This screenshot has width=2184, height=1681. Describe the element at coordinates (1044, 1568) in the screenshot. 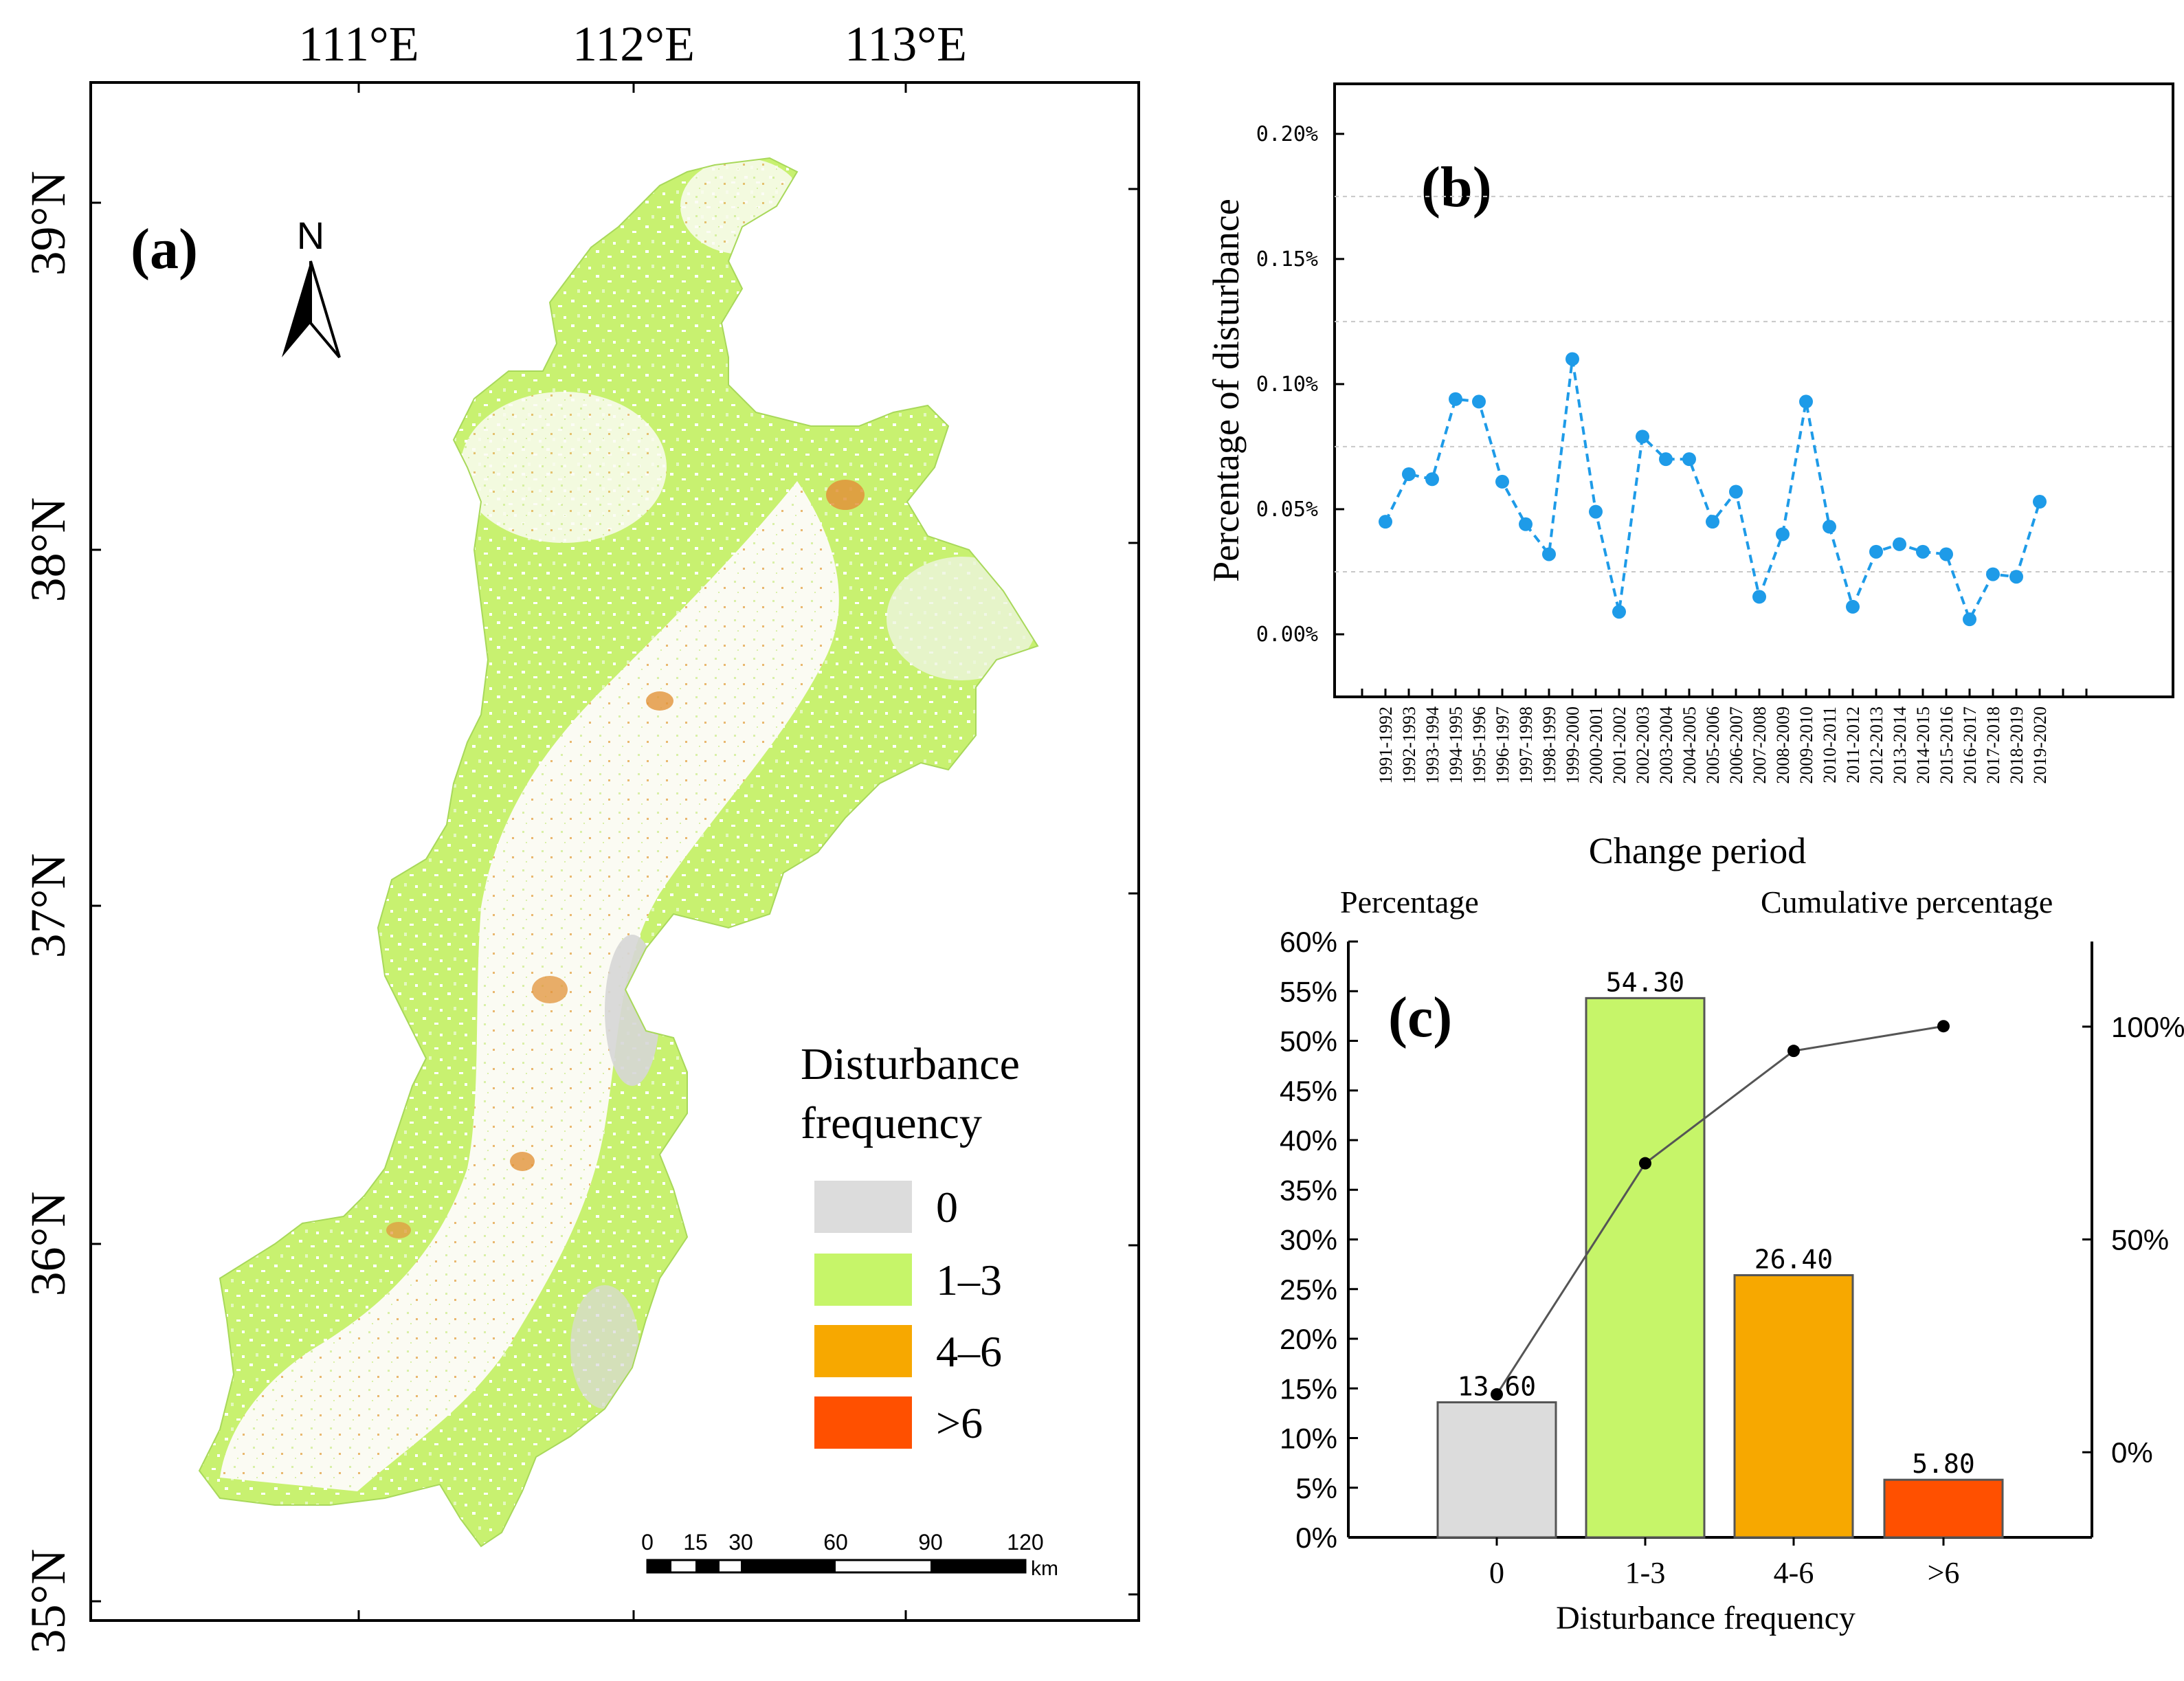

I see `scale-unit: km` at that location.